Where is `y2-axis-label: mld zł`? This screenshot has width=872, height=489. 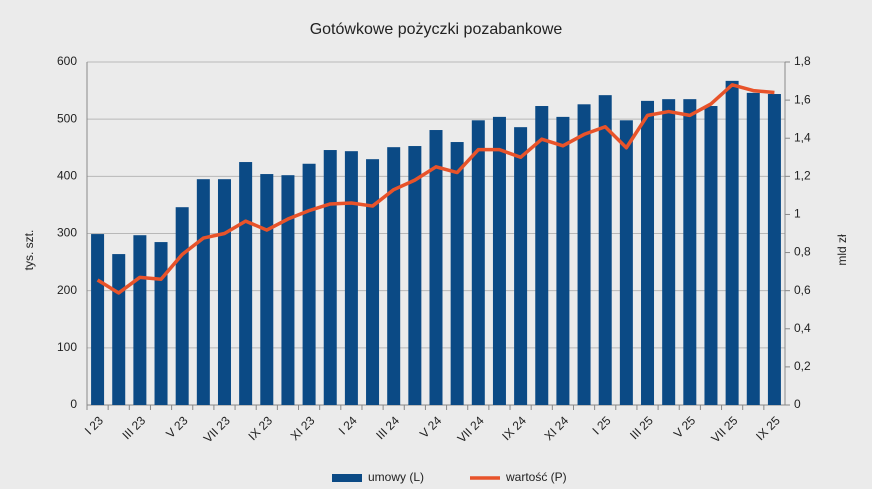 y2-axis-label: mld zł is located at coordinates (842, 250).